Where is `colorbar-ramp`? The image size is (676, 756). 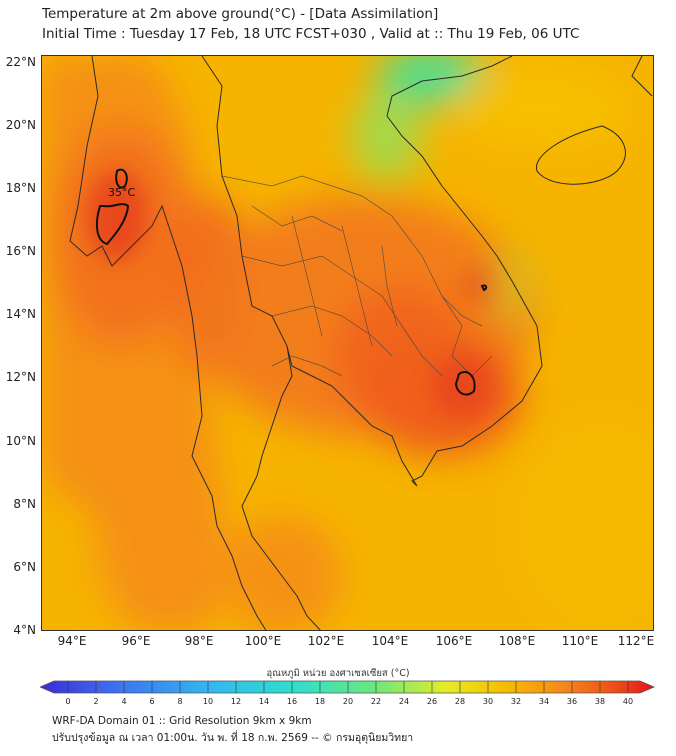
colorbar-ramp is located at coordinates (348, 687).